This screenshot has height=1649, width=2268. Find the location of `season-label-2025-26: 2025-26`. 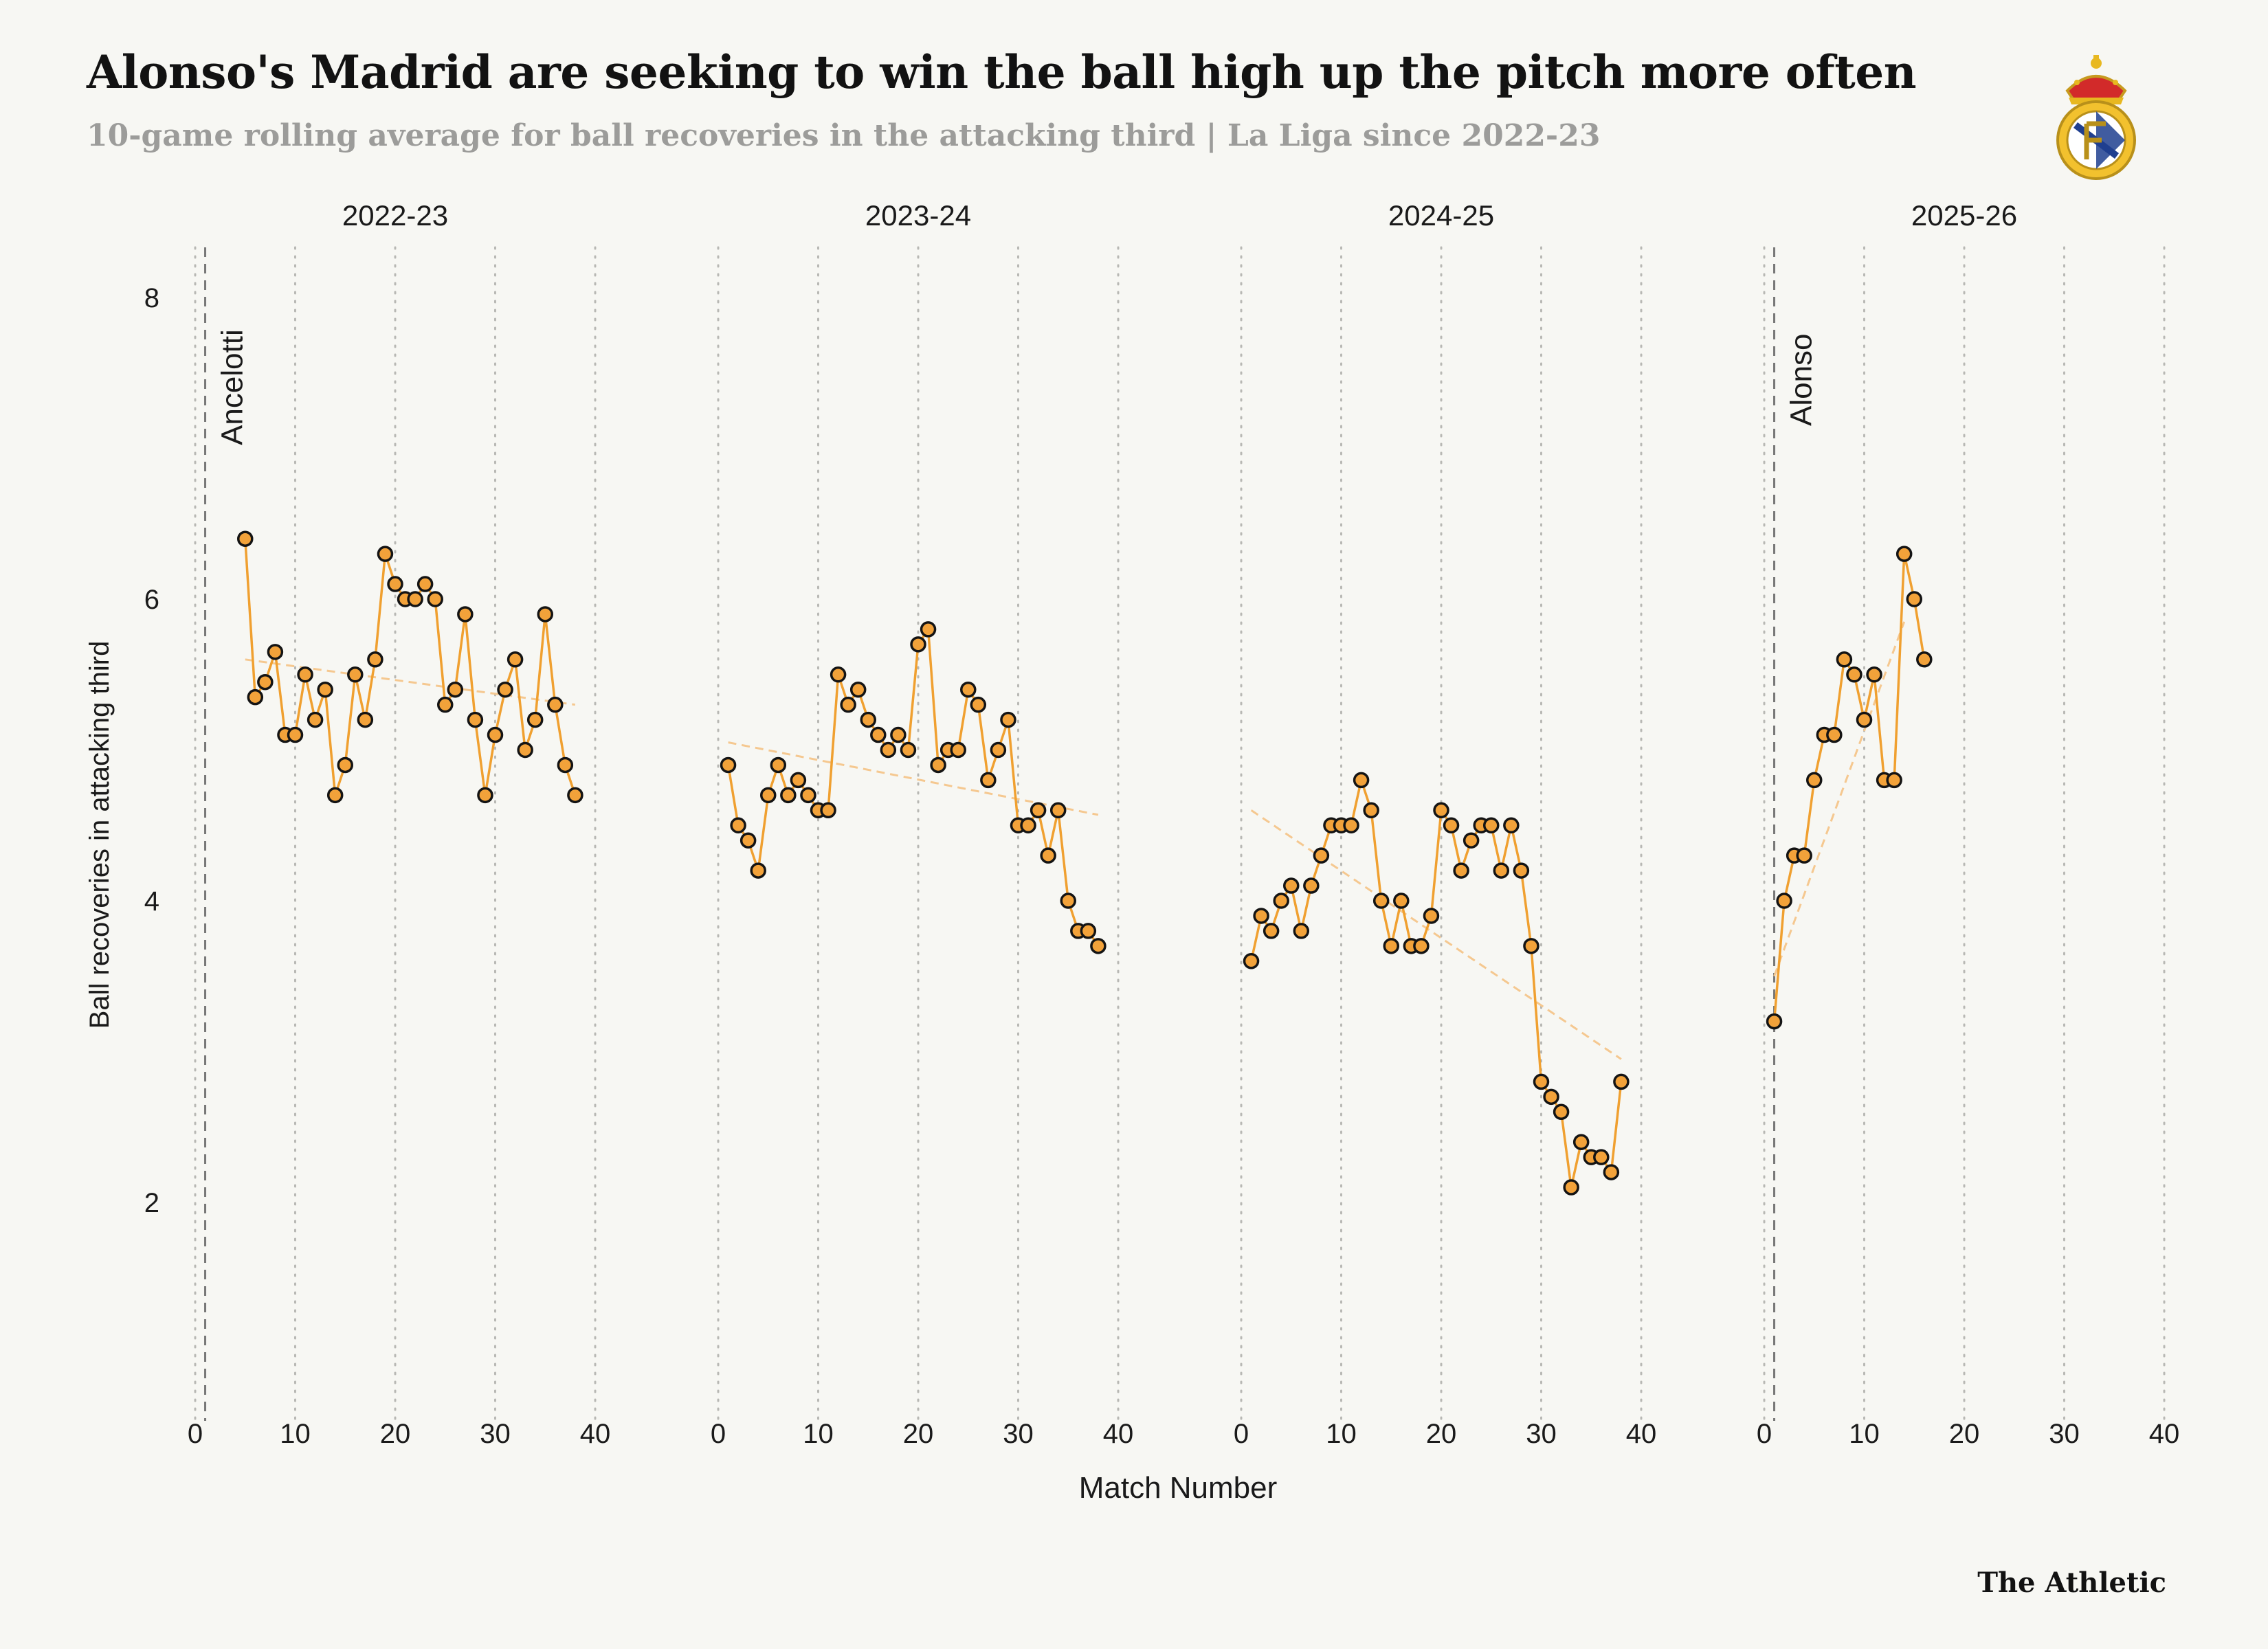

season-label-2025-26: 2025-26 is located at coordinates (1964, 215).